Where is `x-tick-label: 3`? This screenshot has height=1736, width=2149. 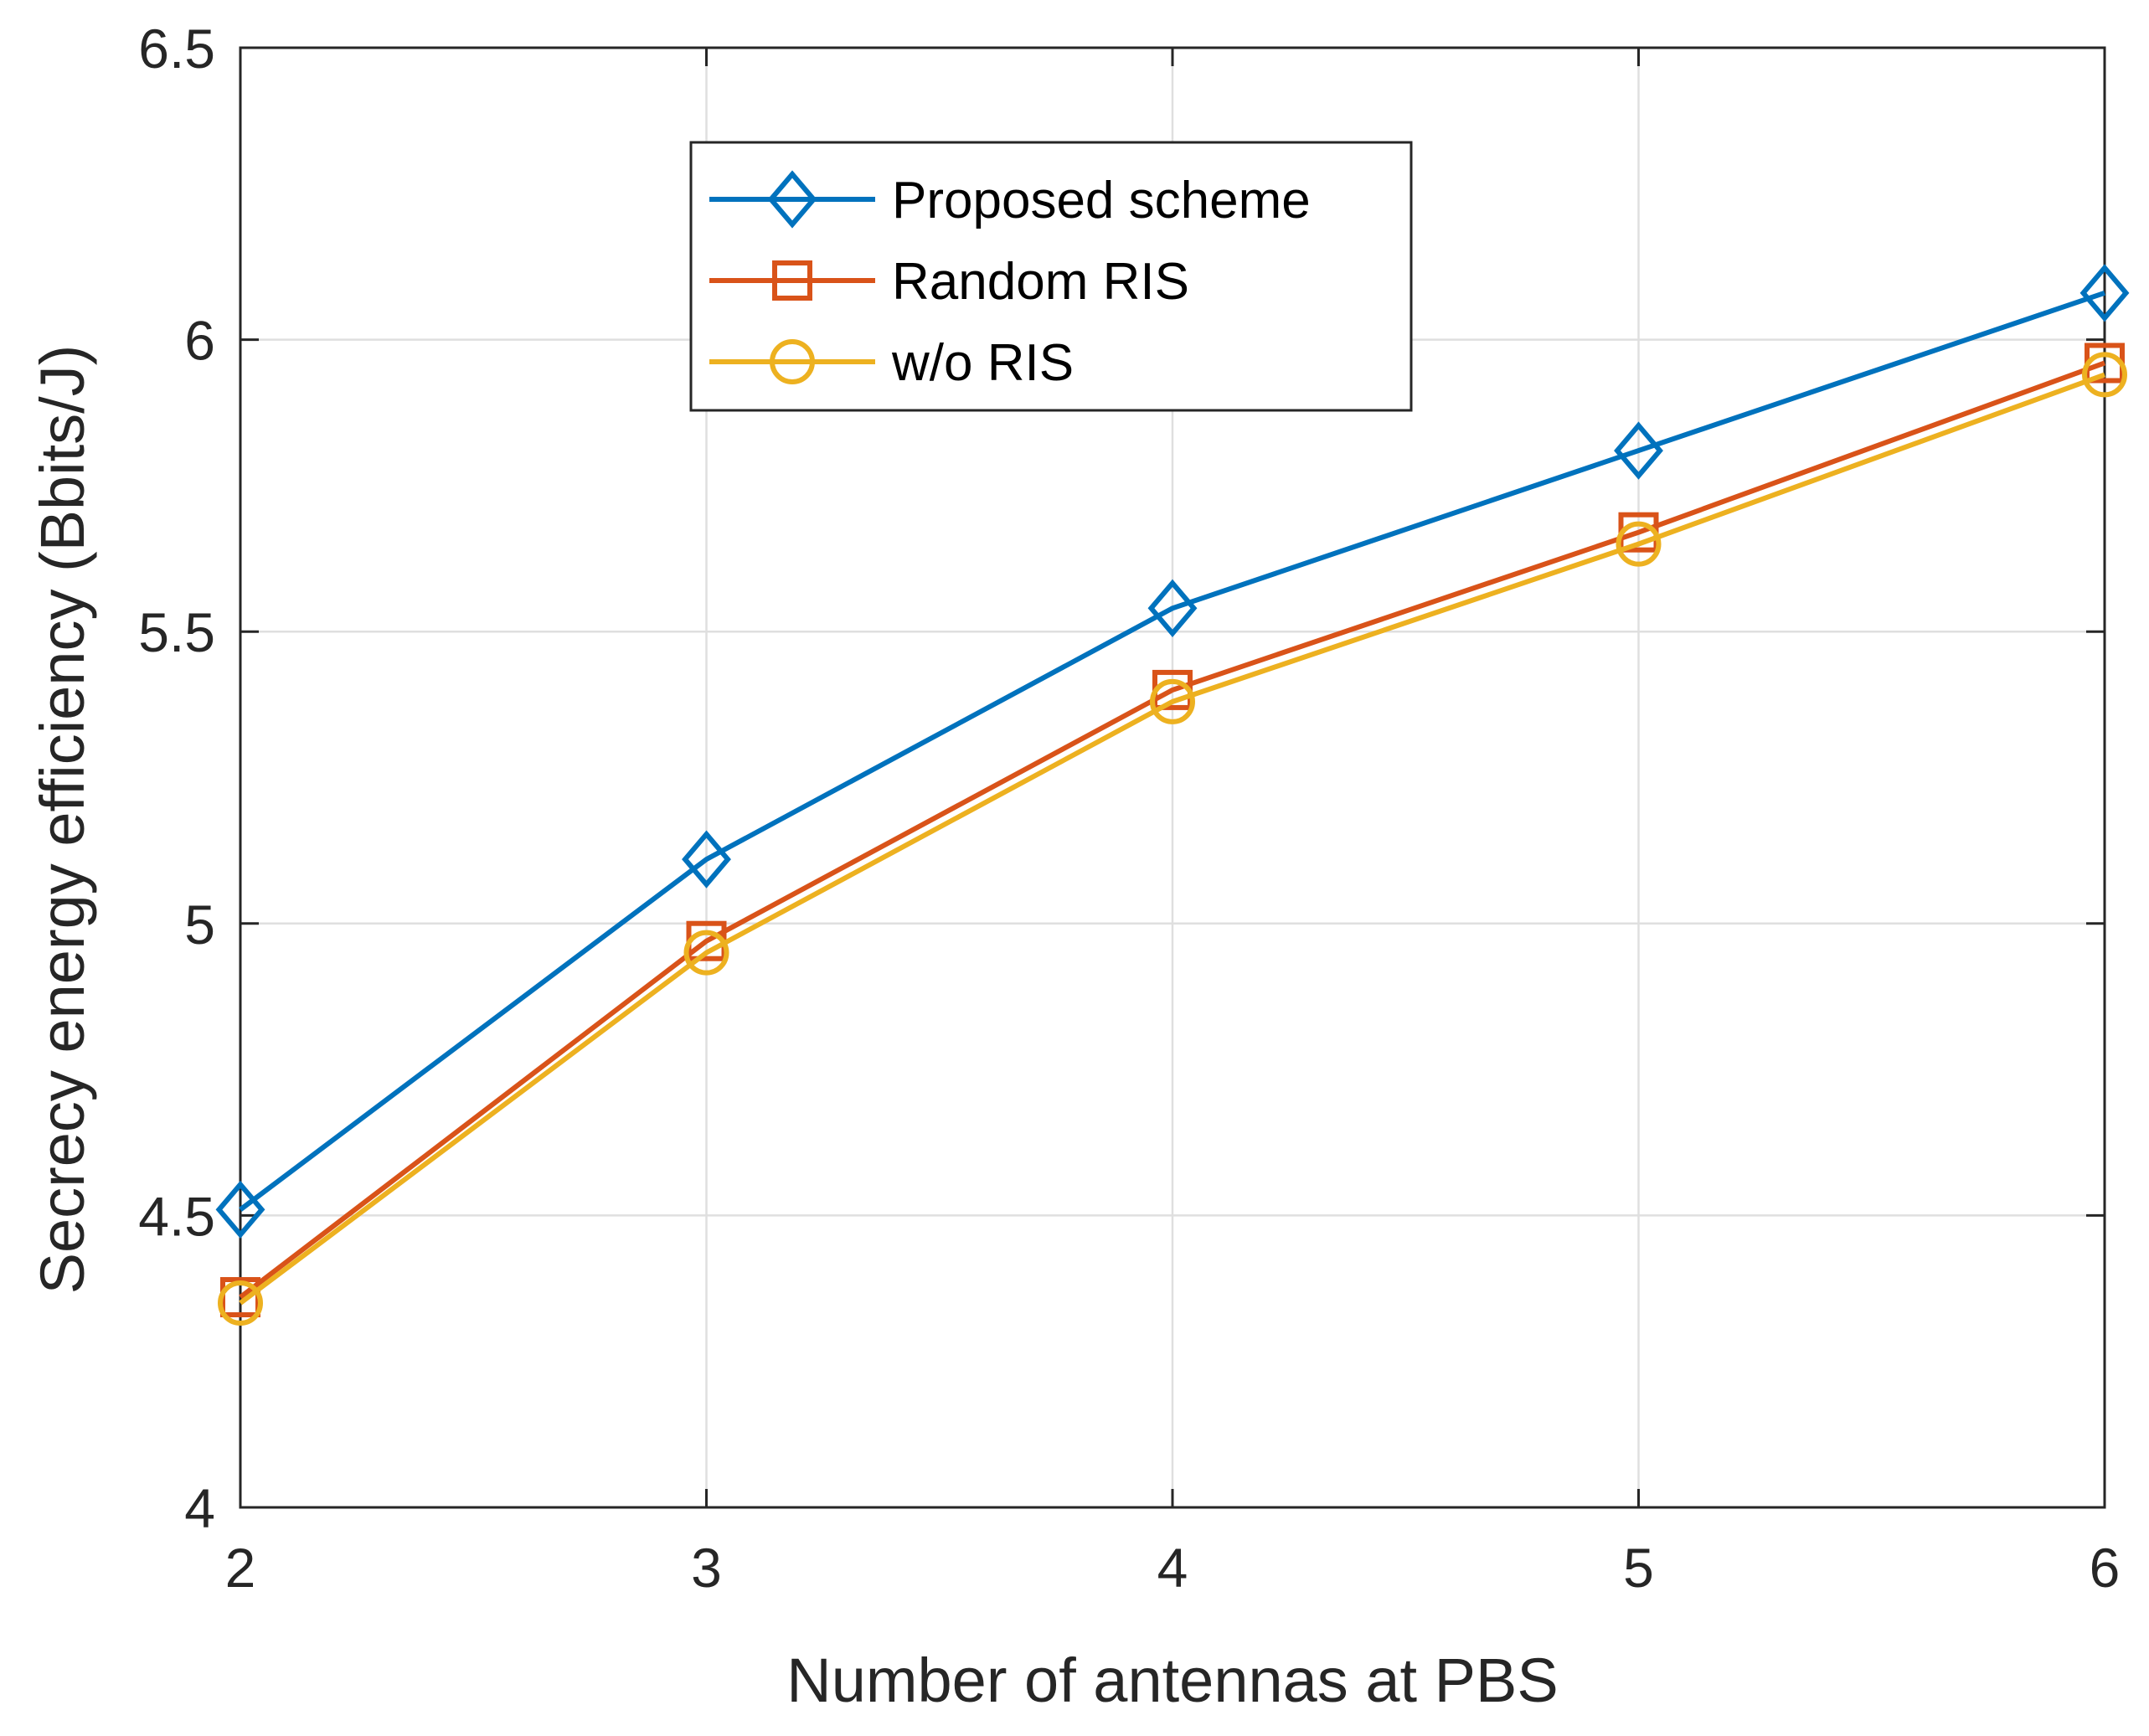
x-tick-label: 3 is located at coordinates (706, 1568).